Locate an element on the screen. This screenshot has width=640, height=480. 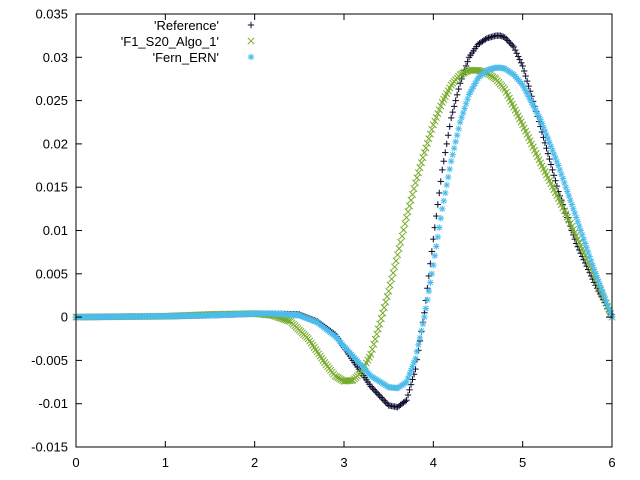
x-tick-label: 6 is located at coordinates (611, 462).